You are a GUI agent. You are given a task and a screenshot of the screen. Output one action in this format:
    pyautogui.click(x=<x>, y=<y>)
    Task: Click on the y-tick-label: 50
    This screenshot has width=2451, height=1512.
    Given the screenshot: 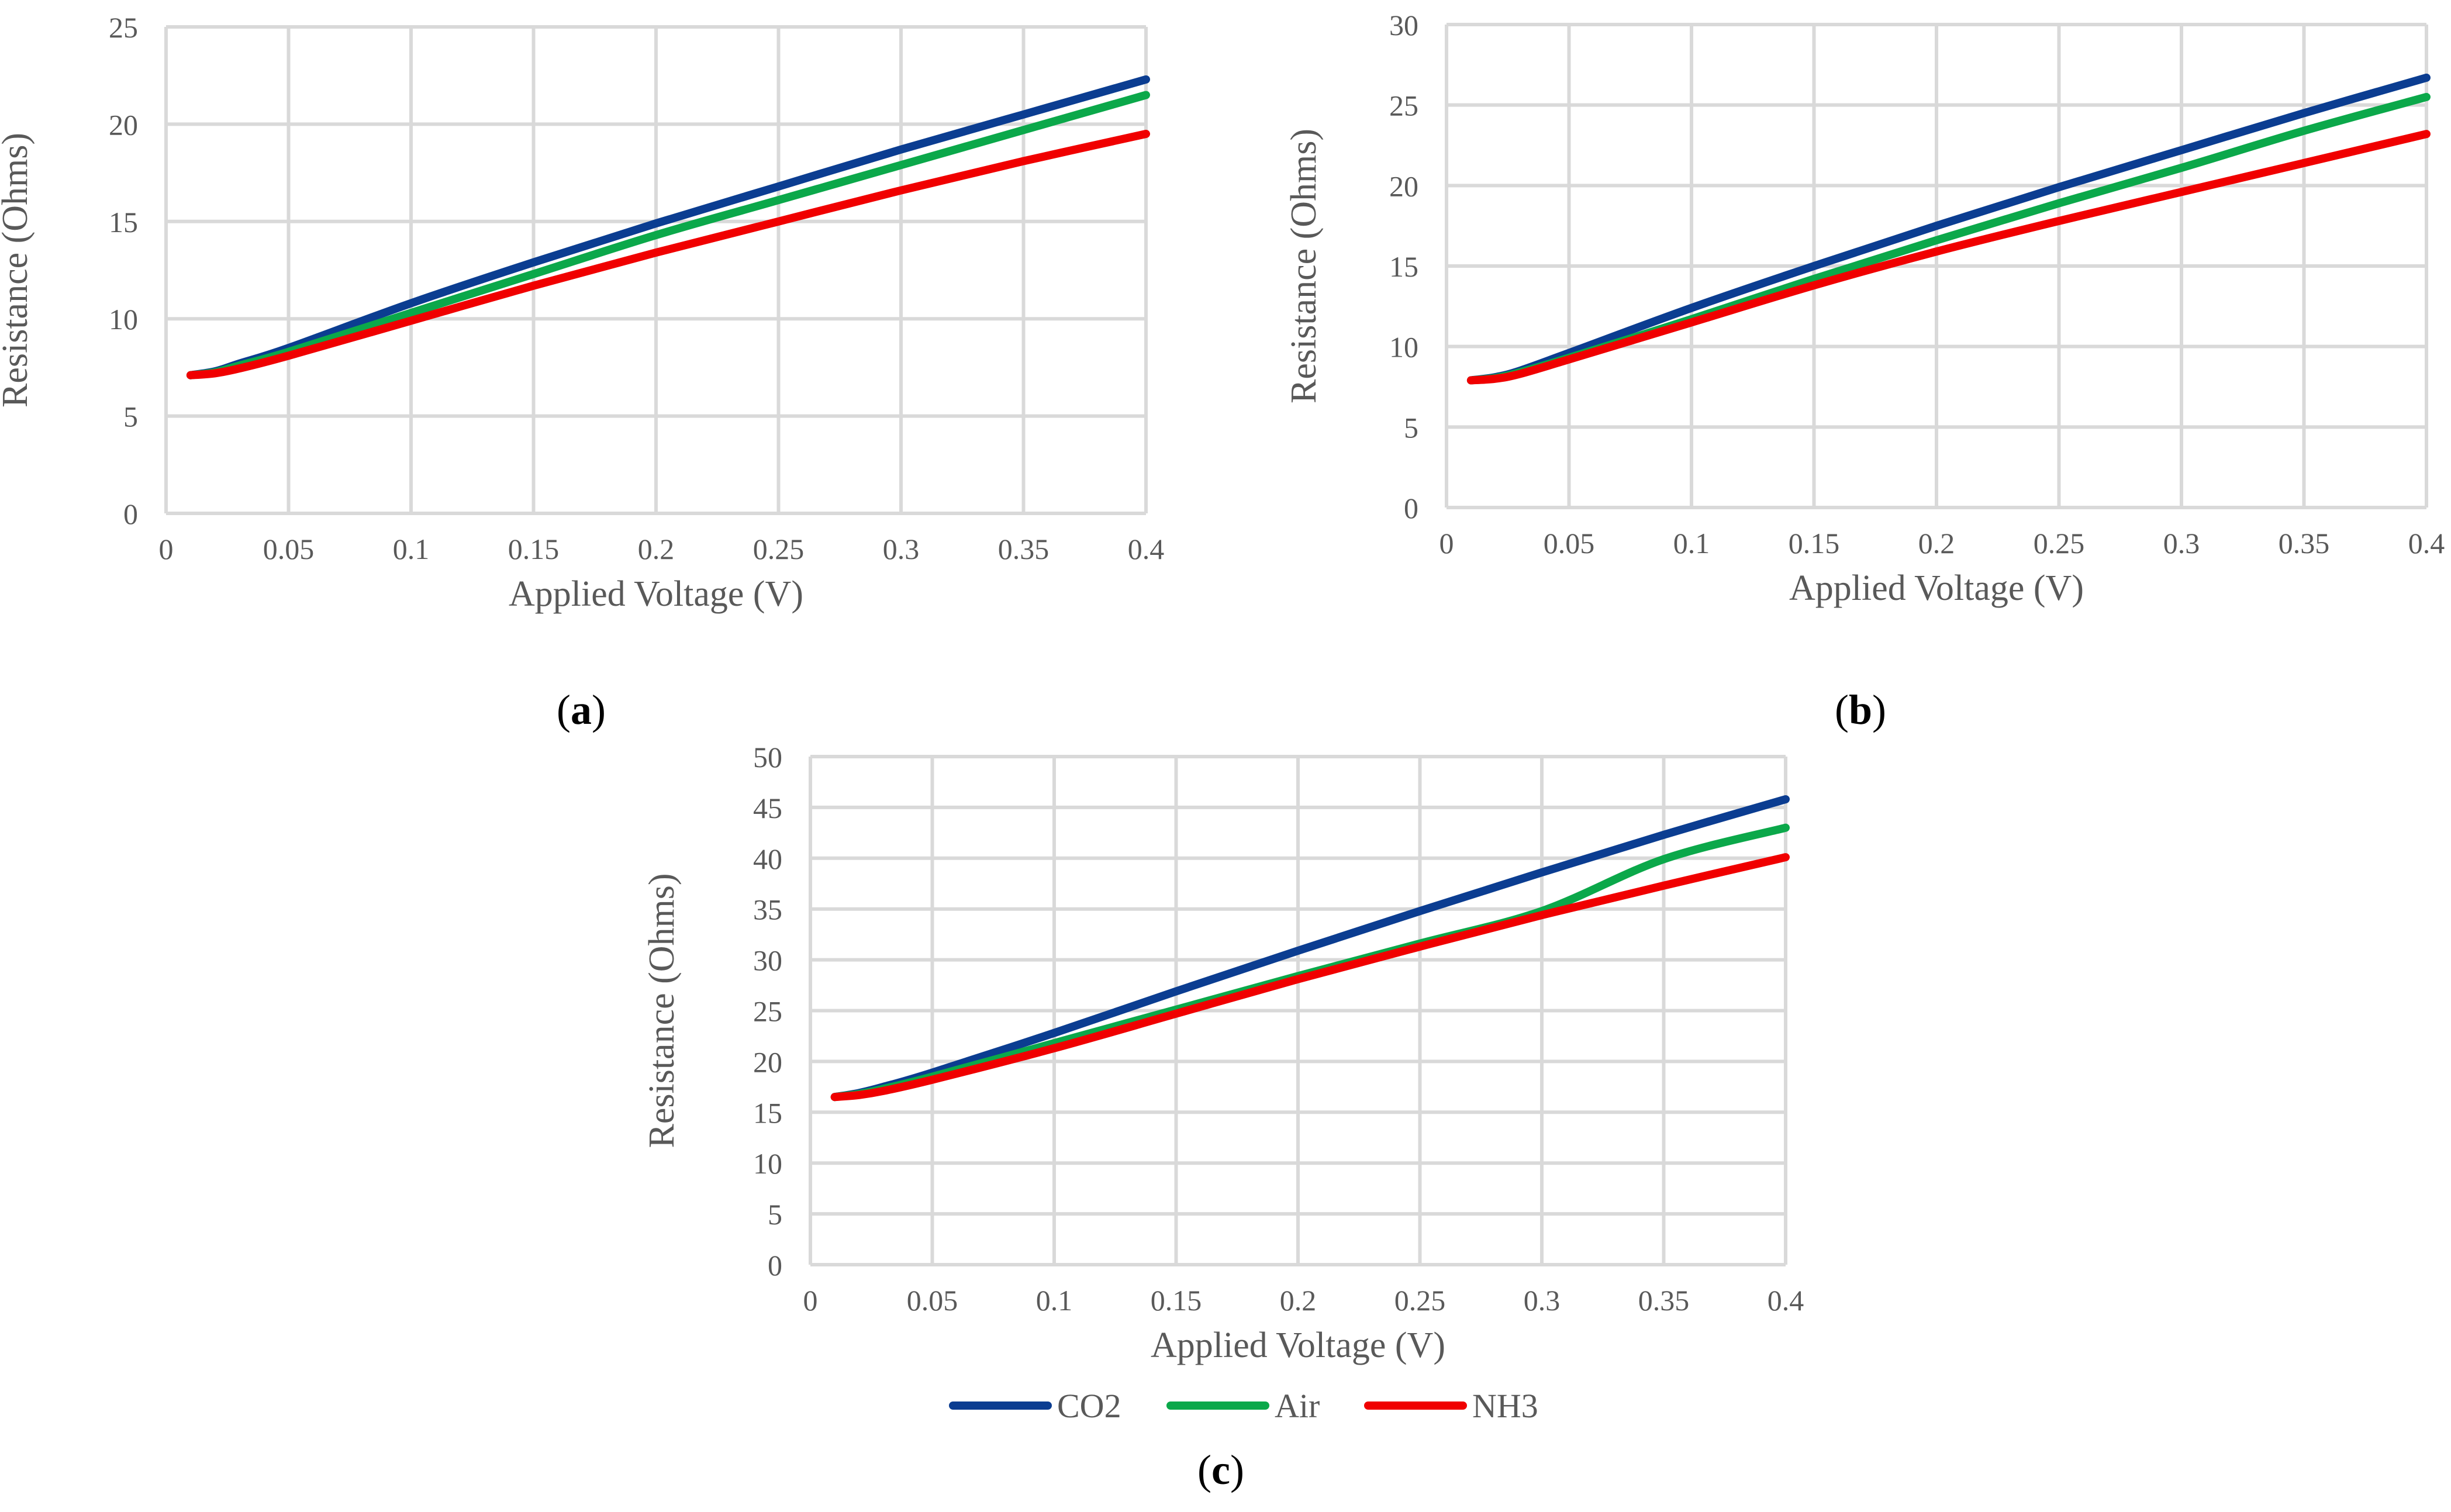 What is the action you would take?
    pyautogui.click(x=767, y=757)
    